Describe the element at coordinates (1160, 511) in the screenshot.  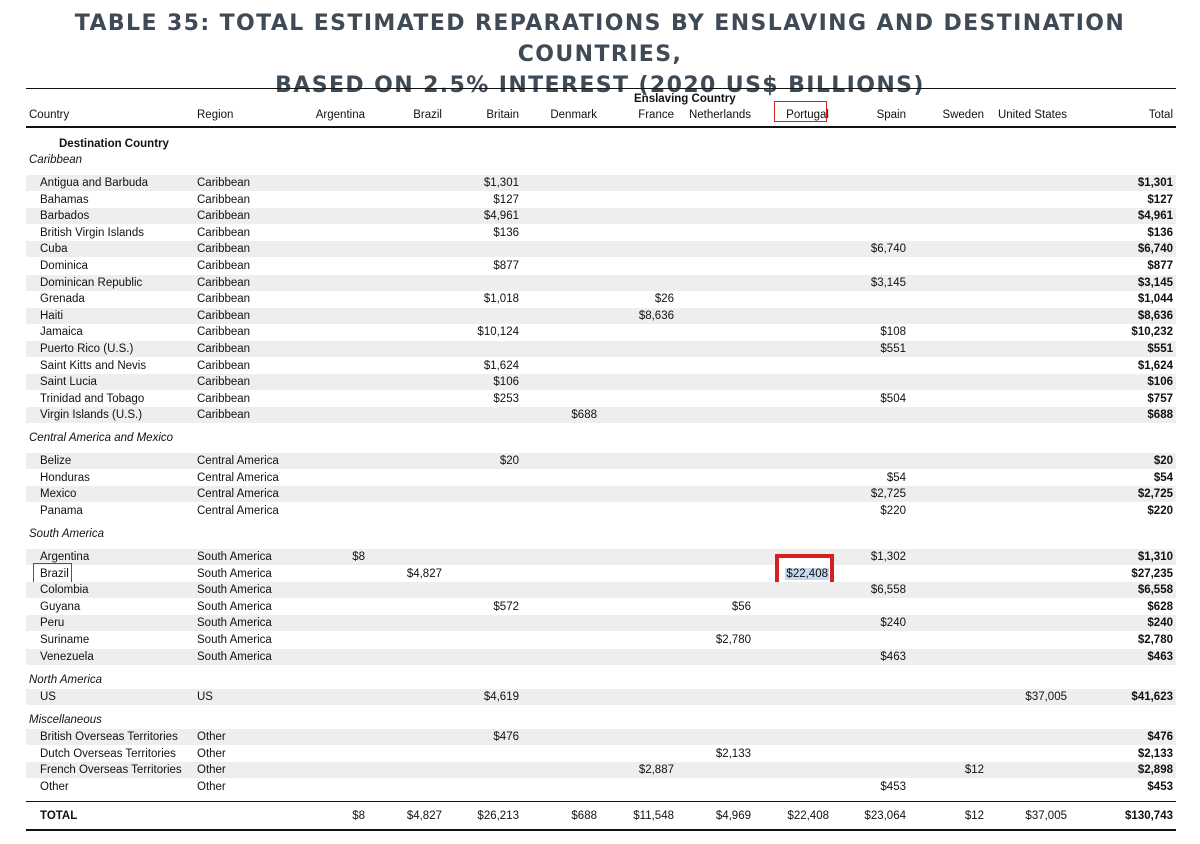
I see `cell-total: $220` at that location.